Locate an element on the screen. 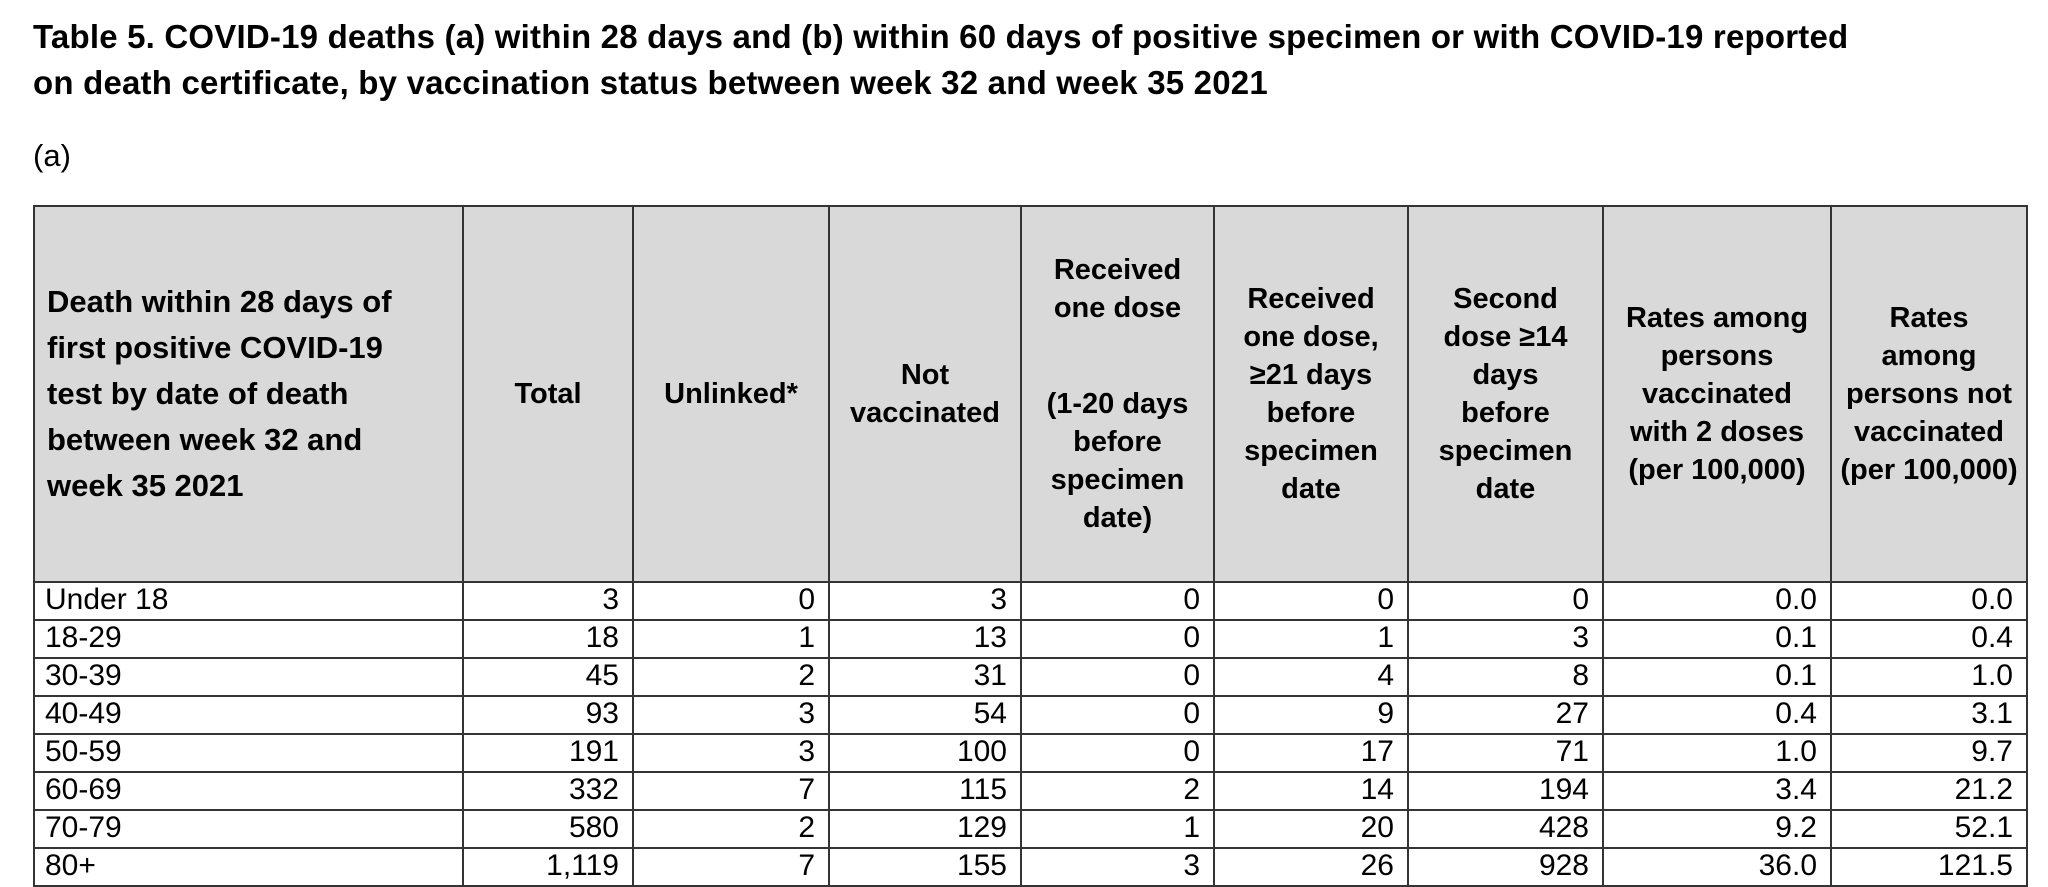 The image size is (2048, 887). table-row: 70-79 580 2 129 1 20 428 9.2 52.1 is located at coordinates (1030, 829).